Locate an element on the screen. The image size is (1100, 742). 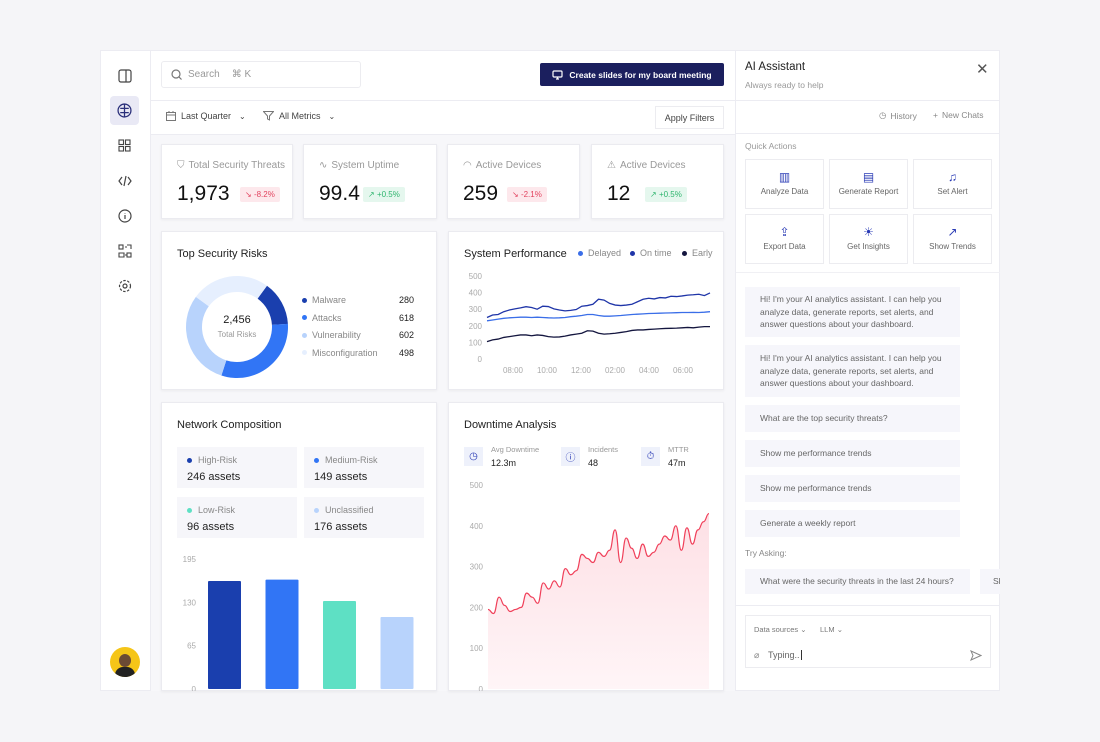
donut-slice-vulnerability is located at coordinates (206, 336).